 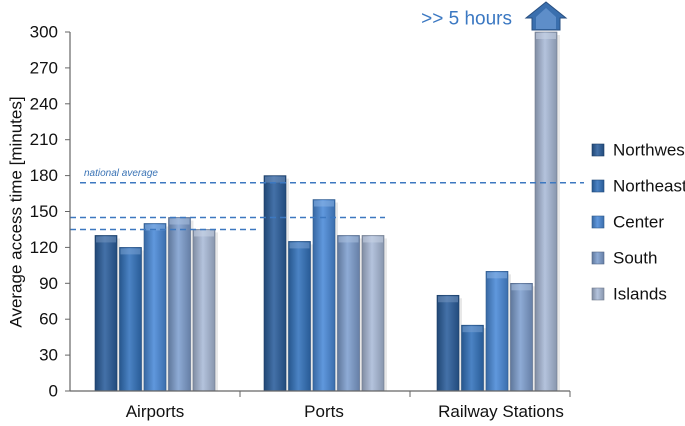 I want to click on overflow-arrow-highlight, so click(x=546, y=18).